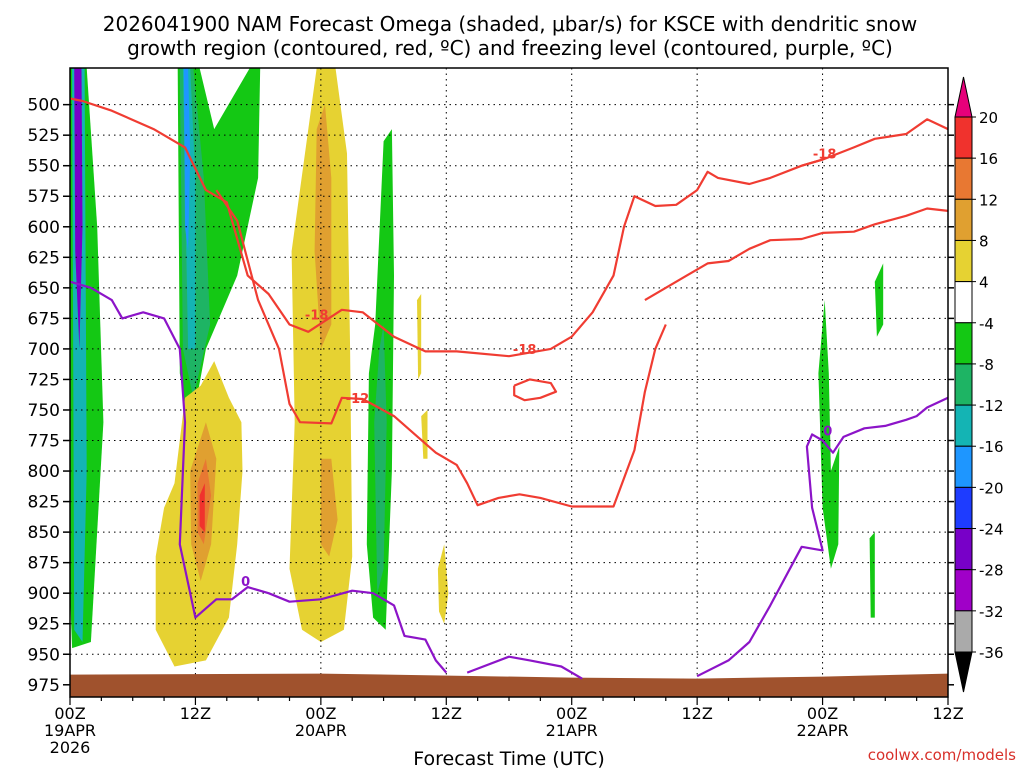 Image resolution: width=1024 pixels, height=768 pixels. I want to click on colorbar-bottom-arrow, so click(963, 672).